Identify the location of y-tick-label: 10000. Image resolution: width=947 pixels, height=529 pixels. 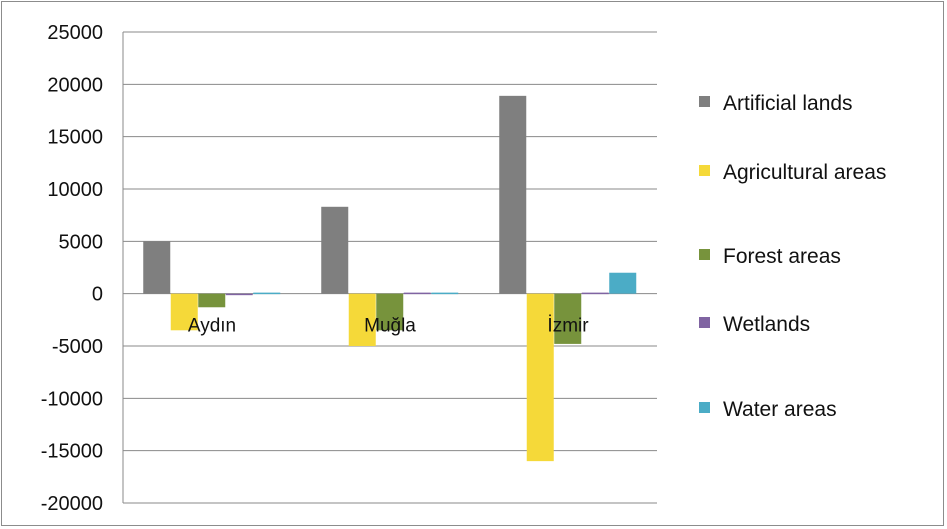
(75, 190).